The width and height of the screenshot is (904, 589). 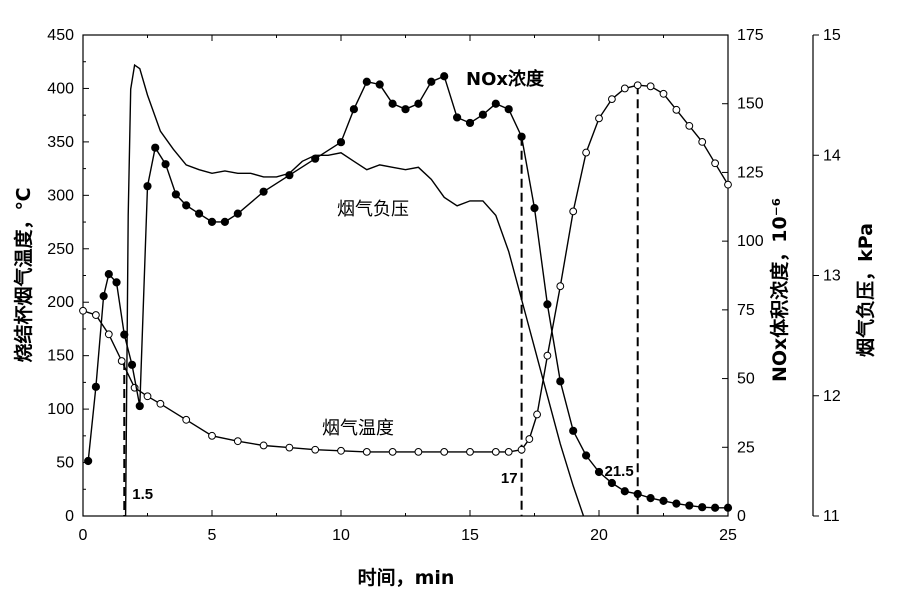 What do you see at coordinates (509, 478) in the screenshot?
I see `marker-label: 17` at bounding box center [509, 478].